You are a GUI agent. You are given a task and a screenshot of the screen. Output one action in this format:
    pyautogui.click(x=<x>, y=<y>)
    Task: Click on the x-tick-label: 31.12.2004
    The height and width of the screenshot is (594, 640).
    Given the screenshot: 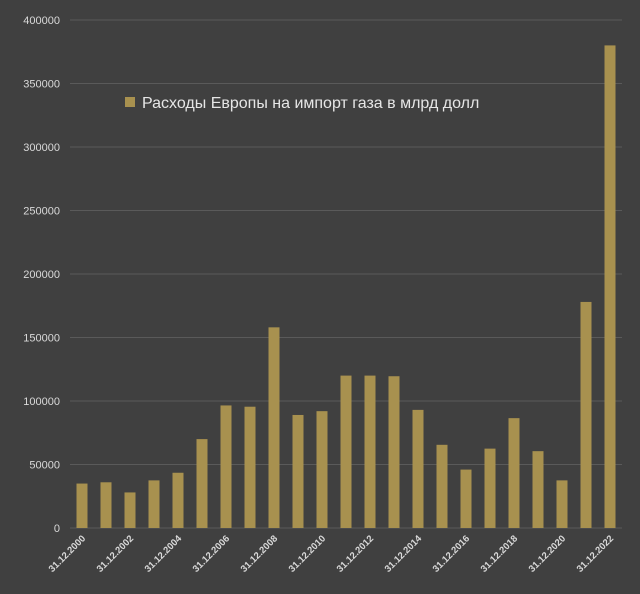 What is the action you would take?
    pyautogui.click(x=164, y=554)
    